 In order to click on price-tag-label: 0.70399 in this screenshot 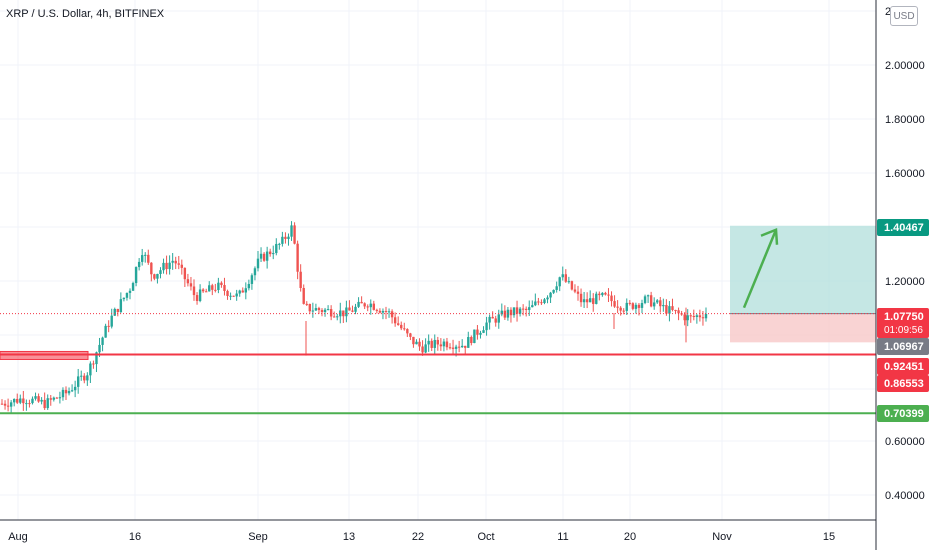, I will do `click(904, 414)`.